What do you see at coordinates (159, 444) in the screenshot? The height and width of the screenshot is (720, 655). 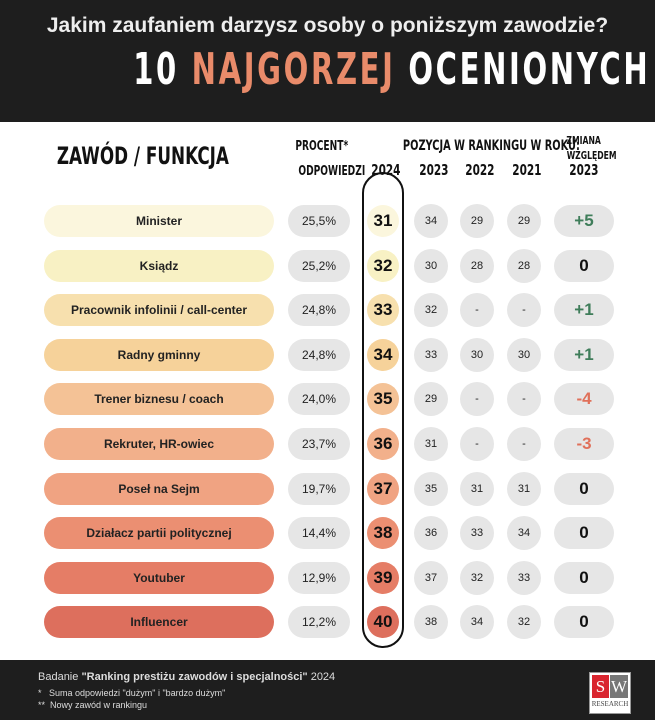 I see `profession-label: Rekruter, HR-owiec` at bounding box center [159, 444].